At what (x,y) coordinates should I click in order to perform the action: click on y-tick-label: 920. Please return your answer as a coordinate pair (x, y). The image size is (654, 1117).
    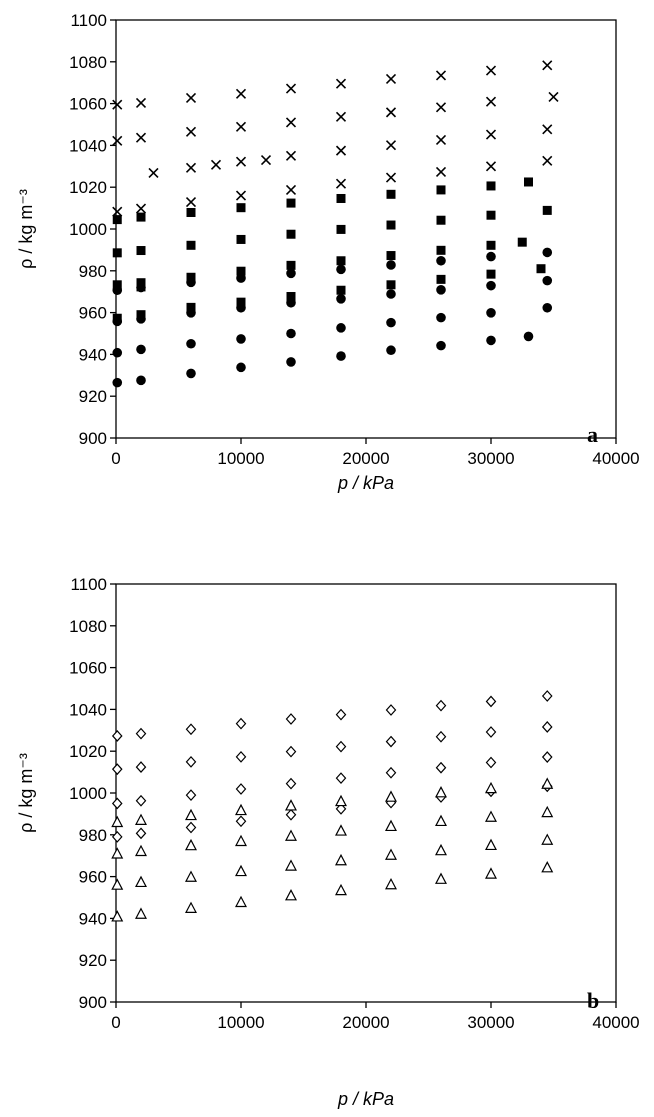
    Looking at the image, I should click on (93, 396).